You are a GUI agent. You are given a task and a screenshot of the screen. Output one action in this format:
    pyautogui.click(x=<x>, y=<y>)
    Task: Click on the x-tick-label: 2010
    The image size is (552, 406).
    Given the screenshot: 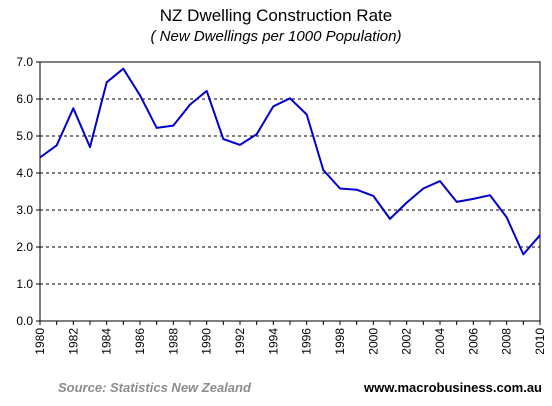 What is the action you would take?
    pyautogui.click(x=540, y=341)
    